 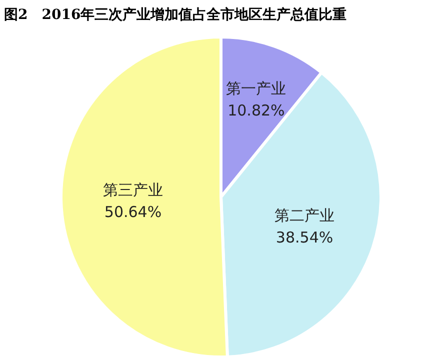 I want to click on data-label: 38.54%, so click(x=305, y=237).